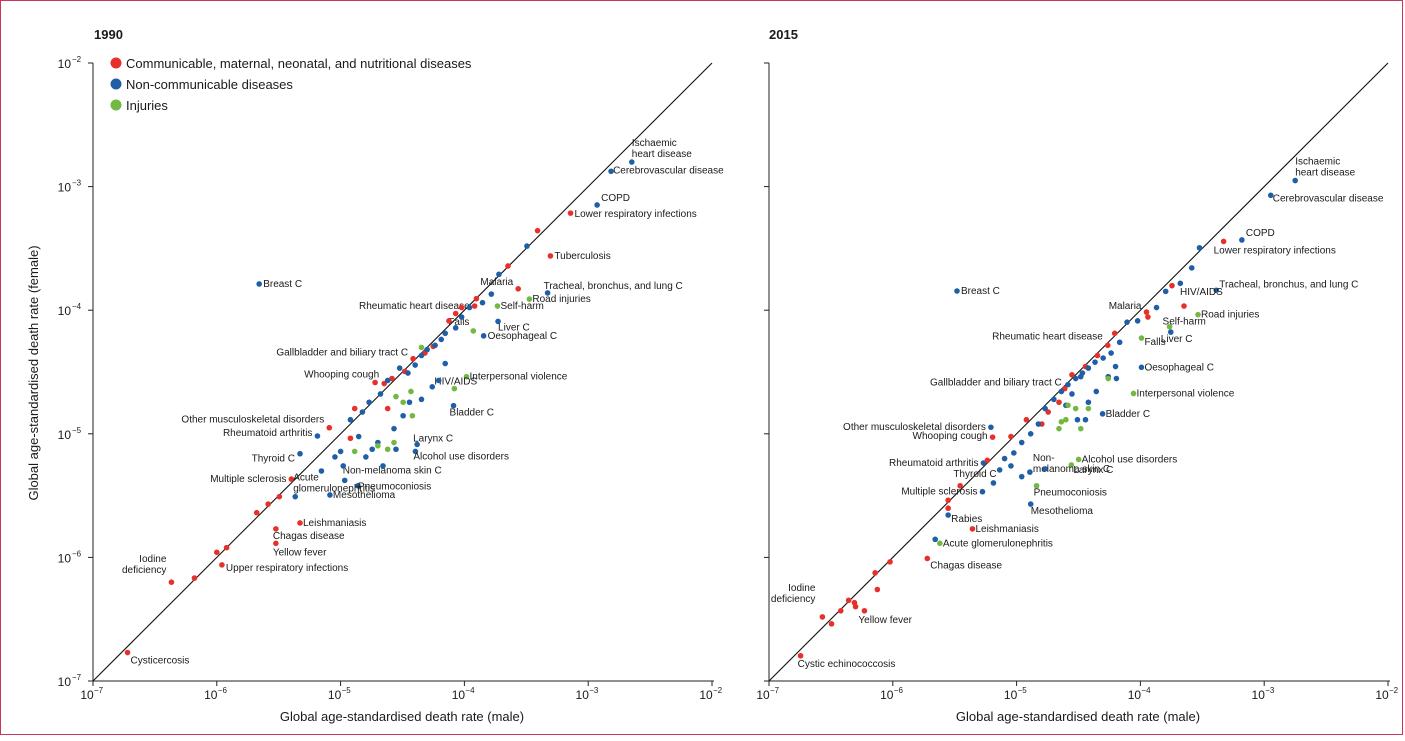 The image size is (1405, 741). I want to click on legend-swatch-injuries, so click(116, 105).